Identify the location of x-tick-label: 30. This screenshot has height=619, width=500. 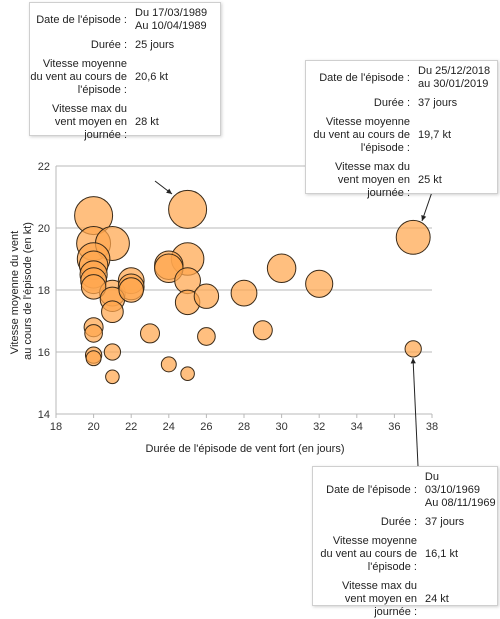
(281, 427).